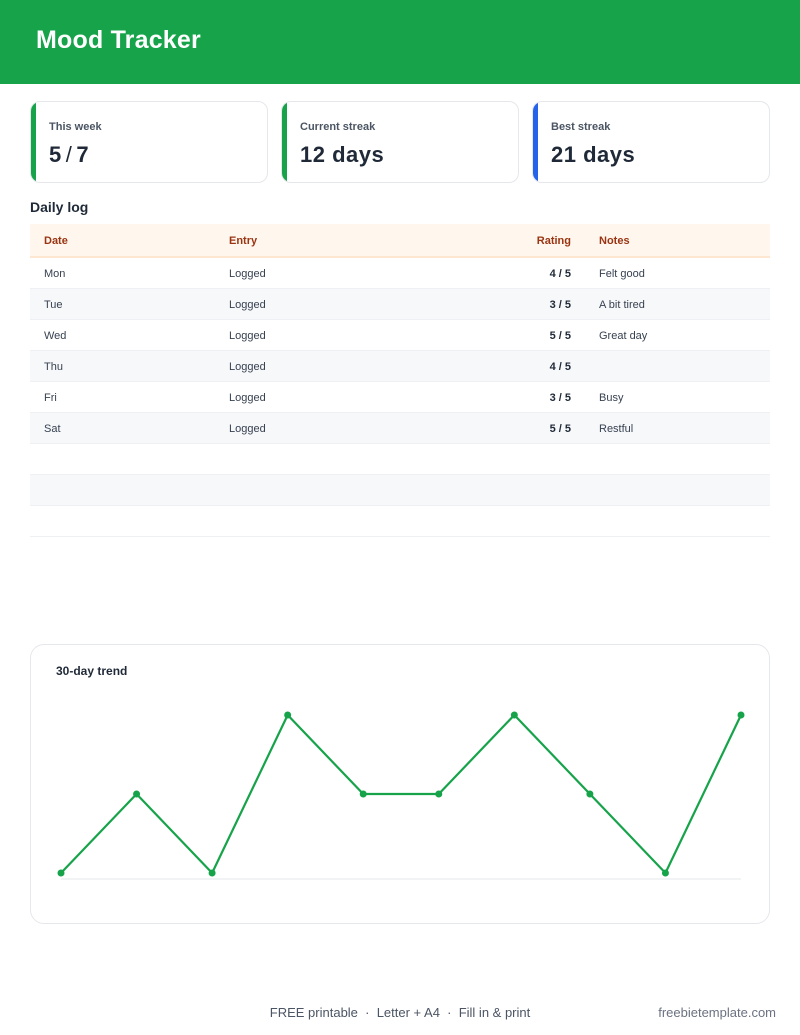 This screenshot has width=800, height=1035. I want to click on table-row: Tue Logged 3 / 5 A bit tired, so click(400, 304).